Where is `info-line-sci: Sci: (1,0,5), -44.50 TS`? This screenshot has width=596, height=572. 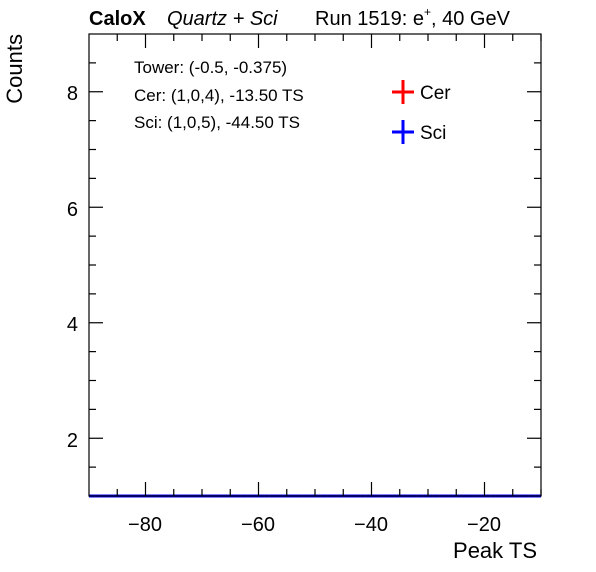
info-line-sci: Sci: (1,0,5), -44.50 TS is located at coordinates (217, 122).